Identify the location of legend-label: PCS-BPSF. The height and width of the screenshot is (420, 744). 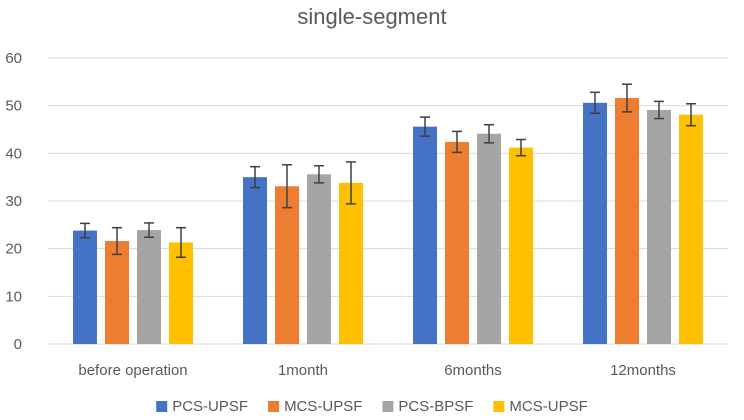
(435, 406).